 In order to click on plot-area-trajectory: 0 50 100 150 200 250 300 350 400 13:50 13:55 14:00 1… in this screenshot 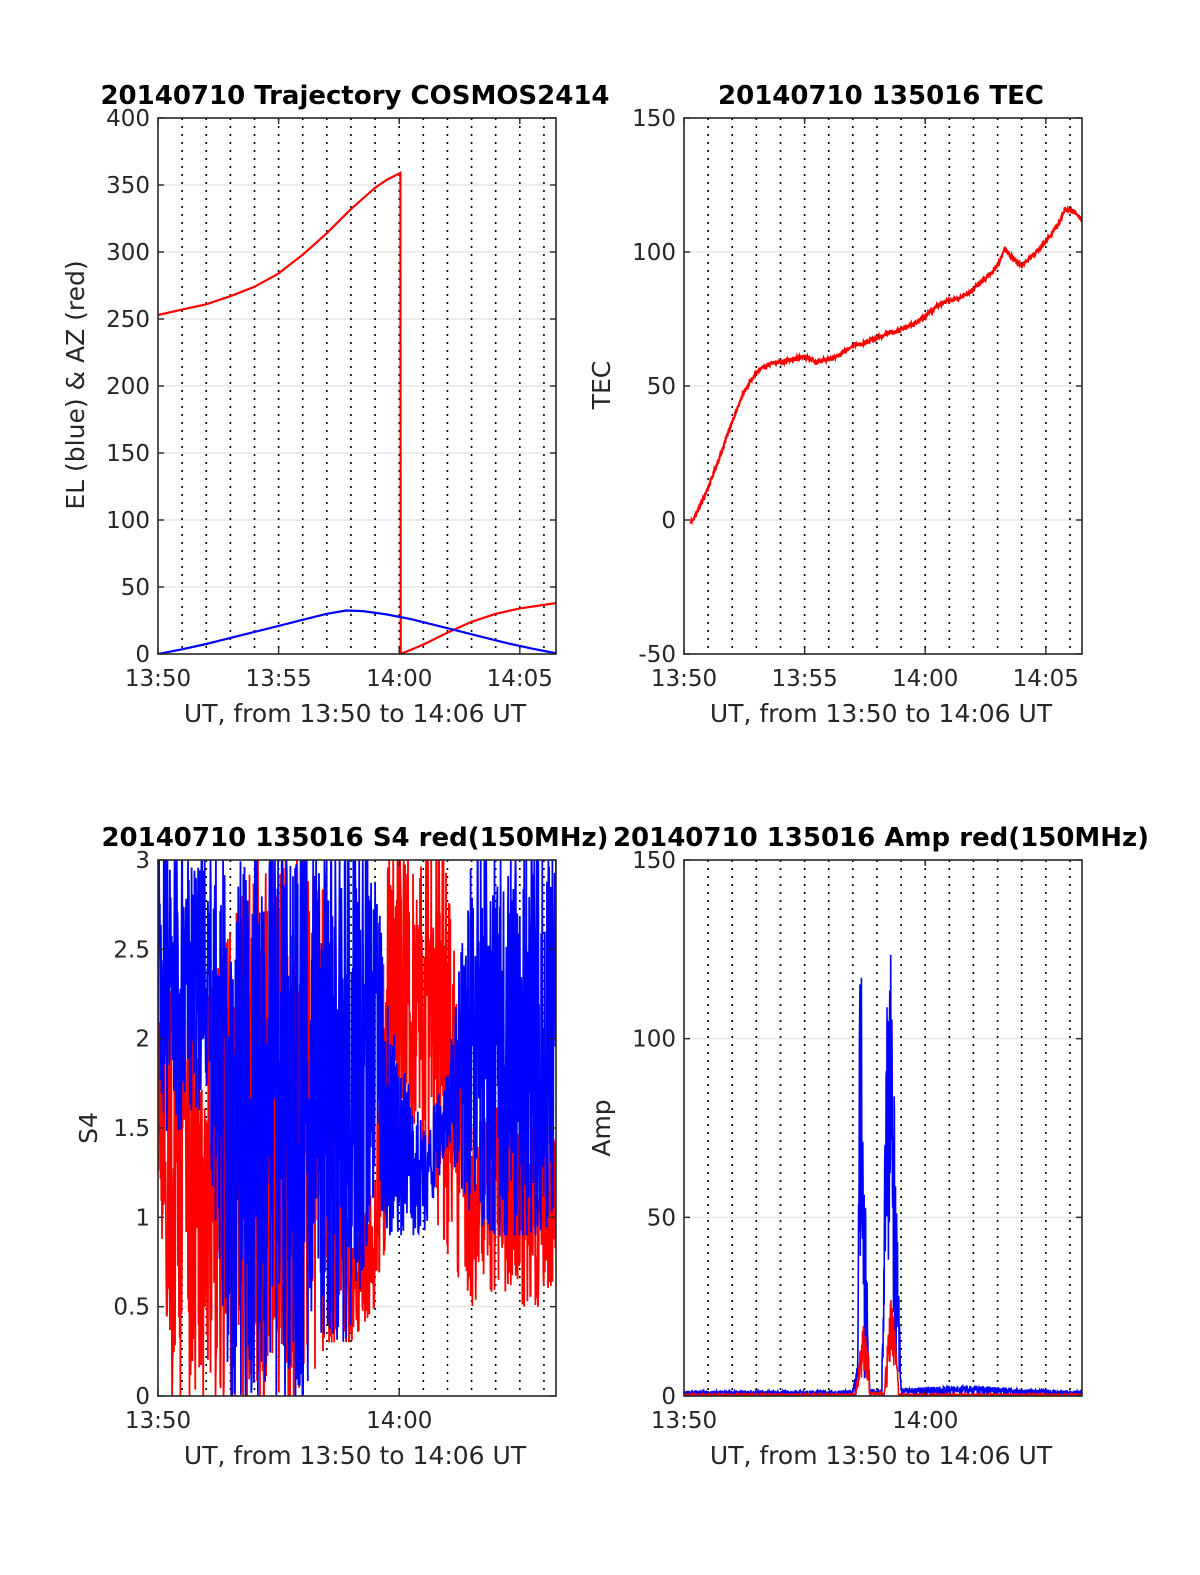, I will do `click(331, 399)`.